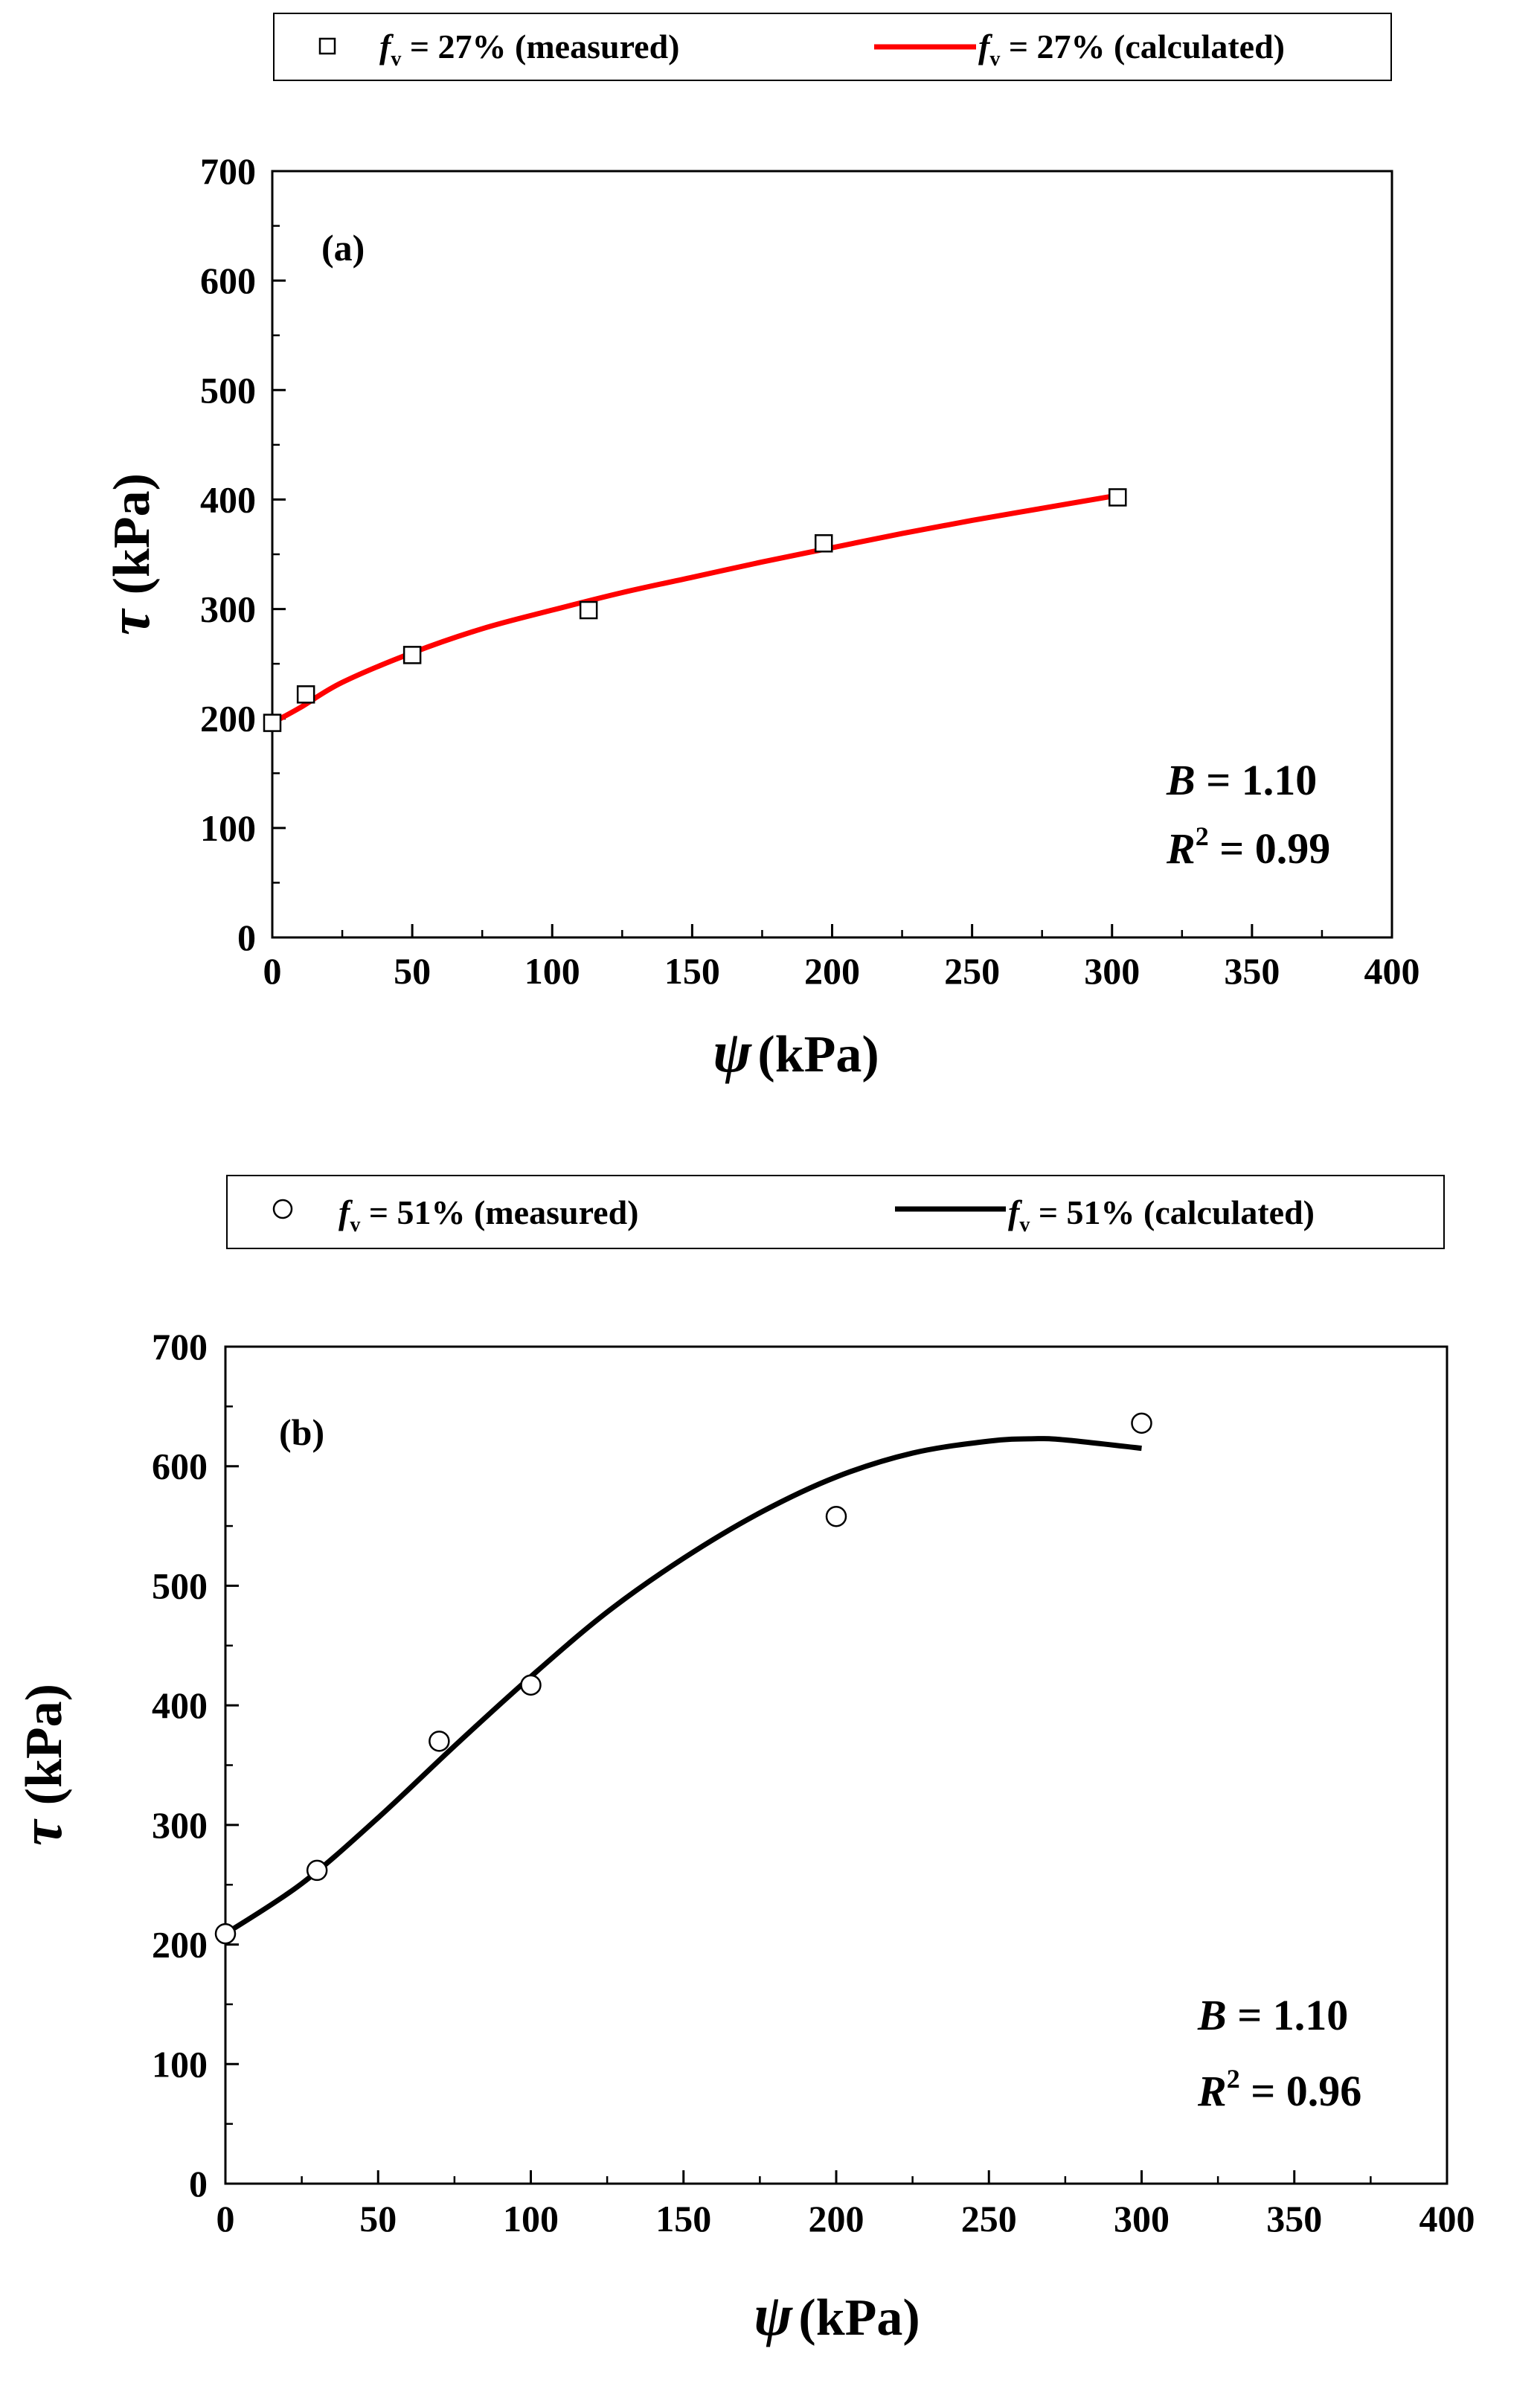  Describe the element at coordinates (1288, 2015) in the screenshot. I see `stat-b-b-value: = 1.10` at that location.